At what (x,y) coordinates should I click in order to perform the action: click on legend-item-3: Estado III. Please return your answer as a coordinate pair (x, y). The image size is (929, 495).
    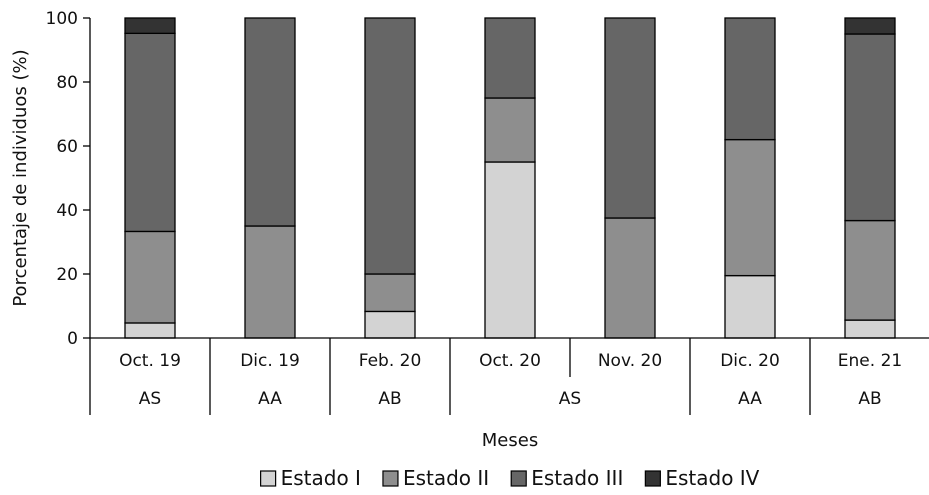
    Looking at the image, I should click on (566, 478).